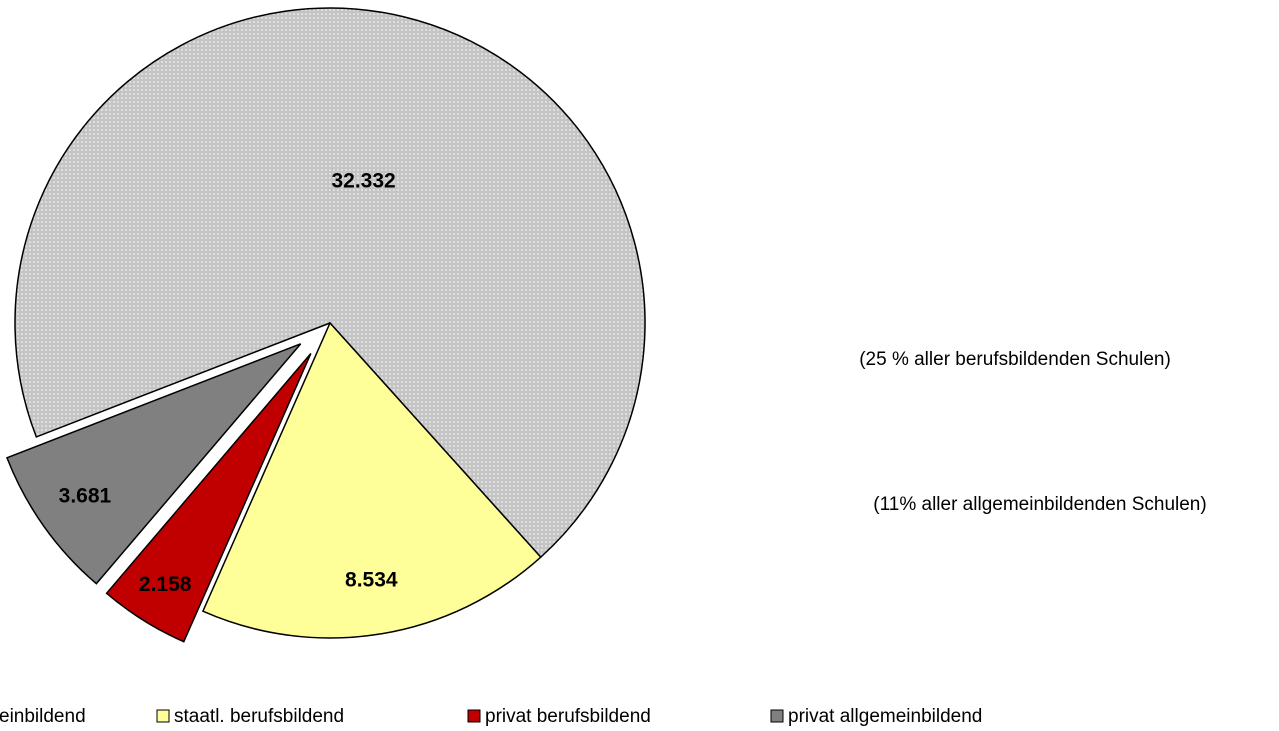 The image size is (1279, 731). What do you see at coordinates (43, 716) in the screenshot?
I see `legend-label: einbildend` at bounding box center [43, 716].